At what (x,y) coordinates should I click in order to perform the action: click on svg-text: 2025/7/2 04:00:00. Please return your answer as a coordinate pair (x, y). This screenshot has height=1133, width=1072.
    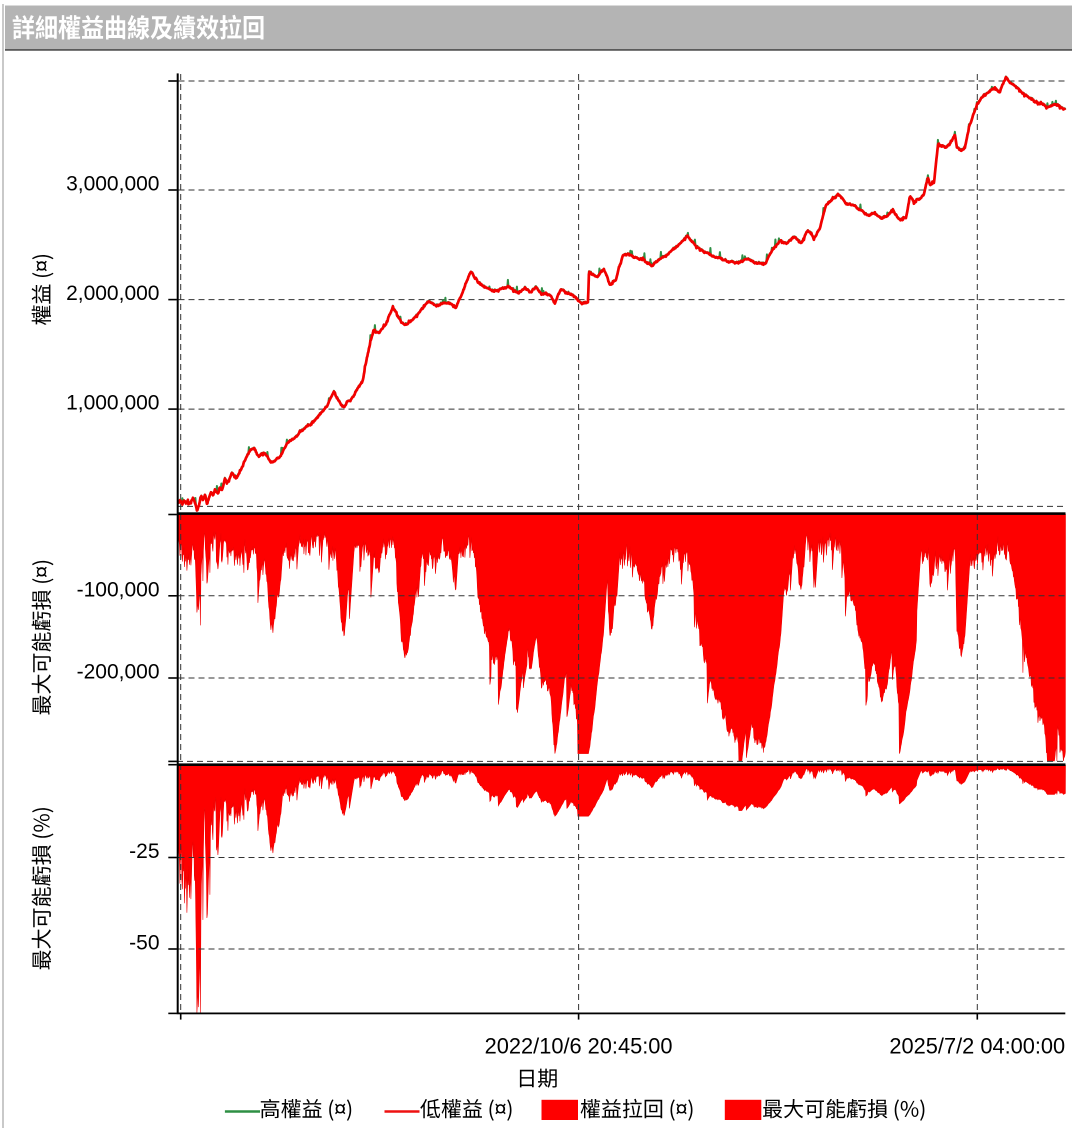
    Looking at the image, I should click on (977, 1046).